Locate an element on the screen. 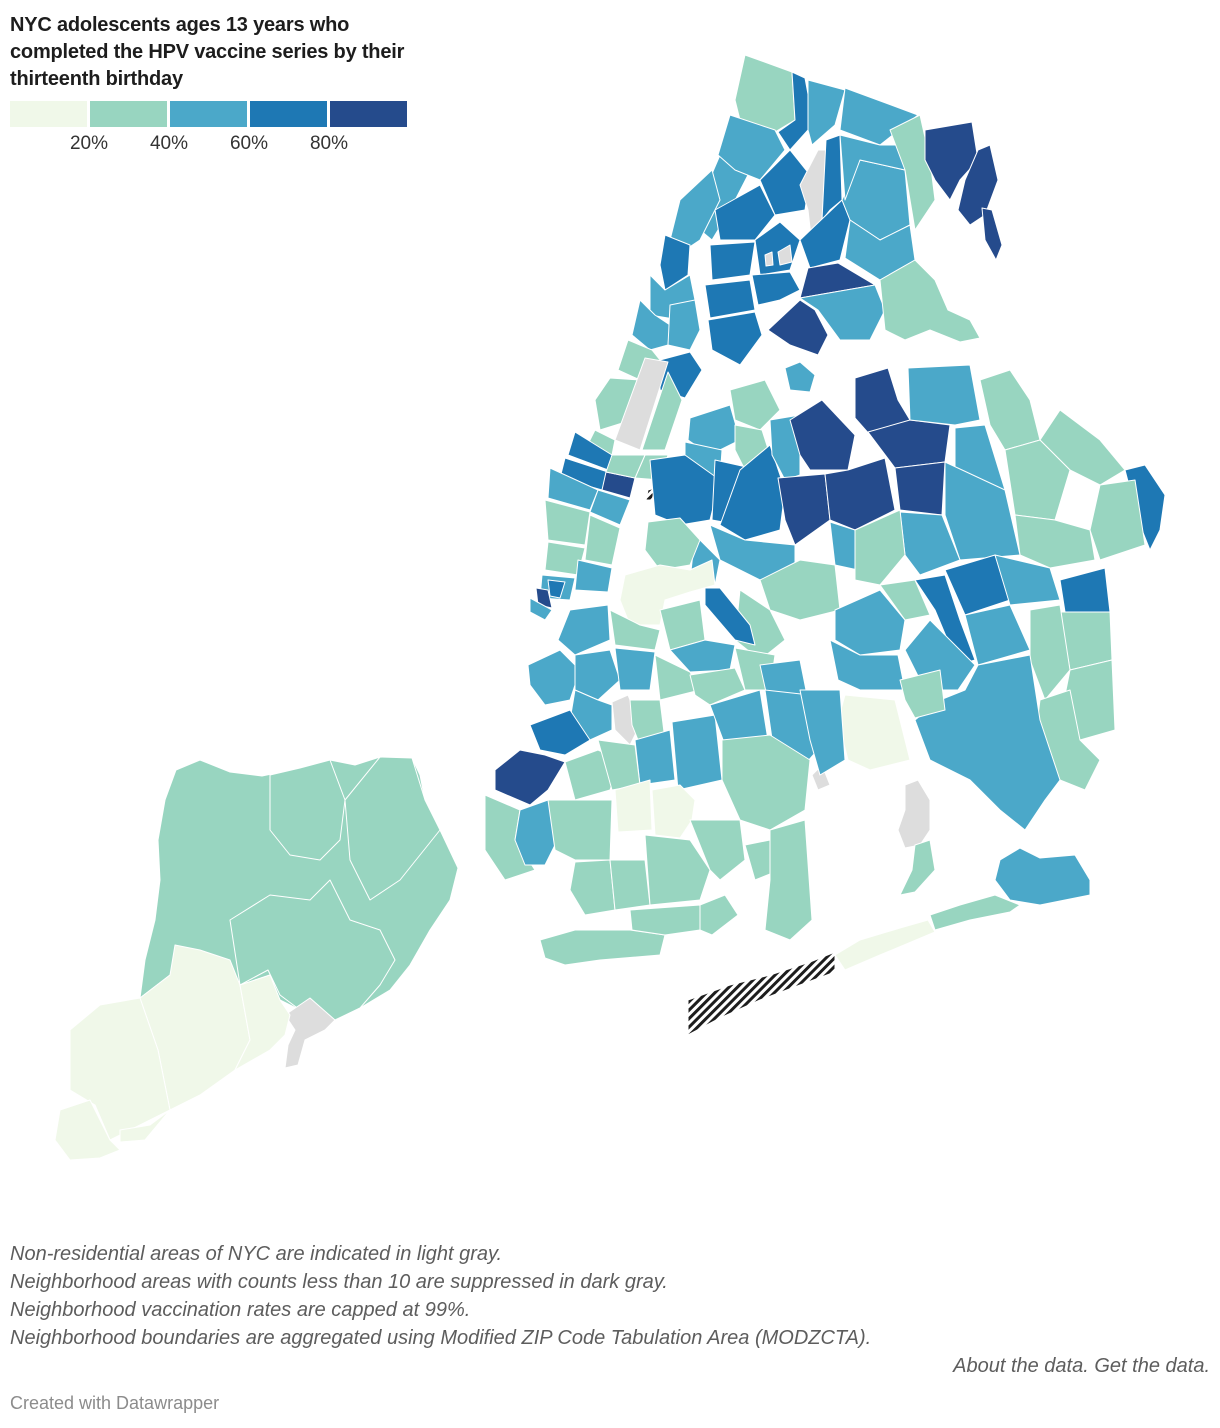 The height and width of the screenshot is (1428, 1220). region-qn-breezy-point is located at coordinates (761, 993).